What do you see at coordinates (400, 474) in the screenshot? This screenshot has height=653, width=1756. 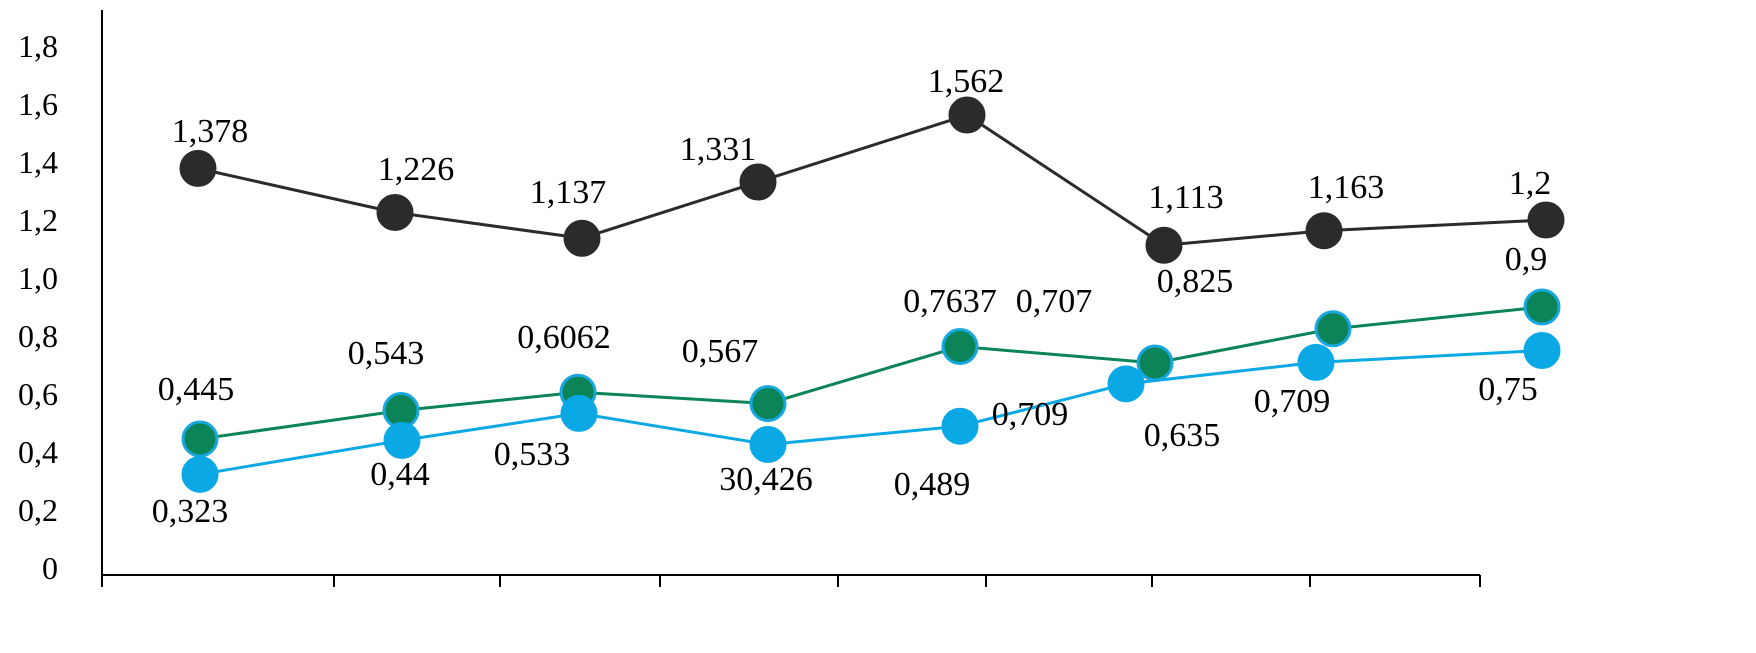 I see `data-label: 0,44` at bounding box center [400, 474].